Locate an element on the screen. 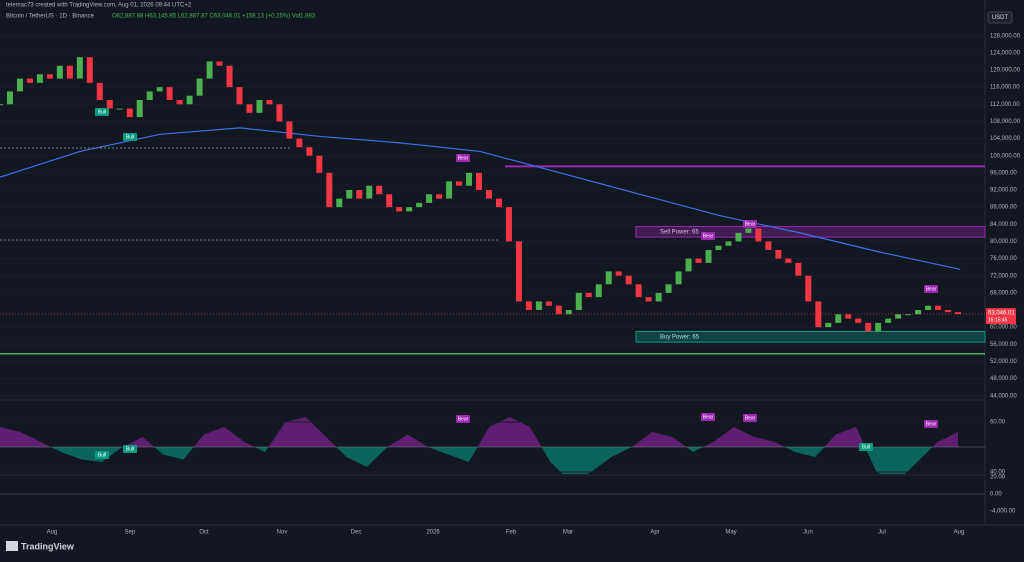 This screenshot has width=1024, height=562. y-tick-label: 112,000.00 is located at coordinates (1005, 105).